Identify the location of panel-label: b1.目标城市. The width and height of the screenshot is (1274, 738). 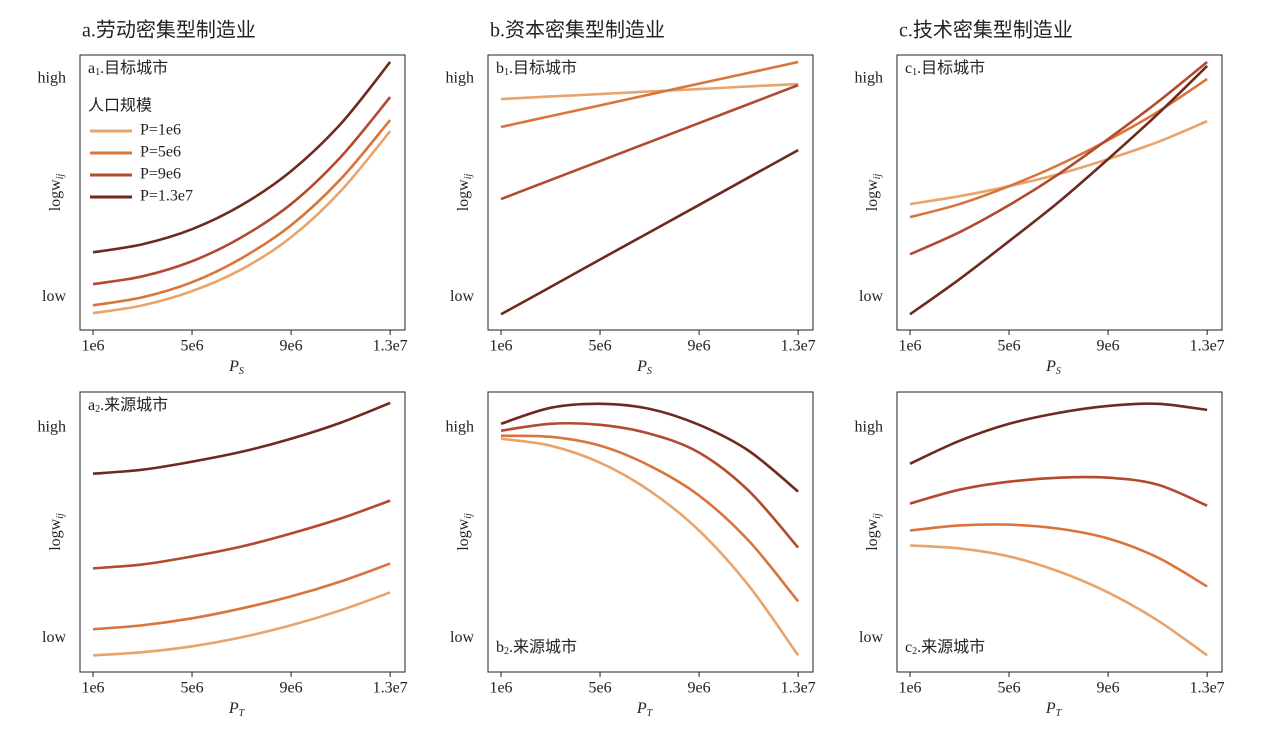
(536, 69).